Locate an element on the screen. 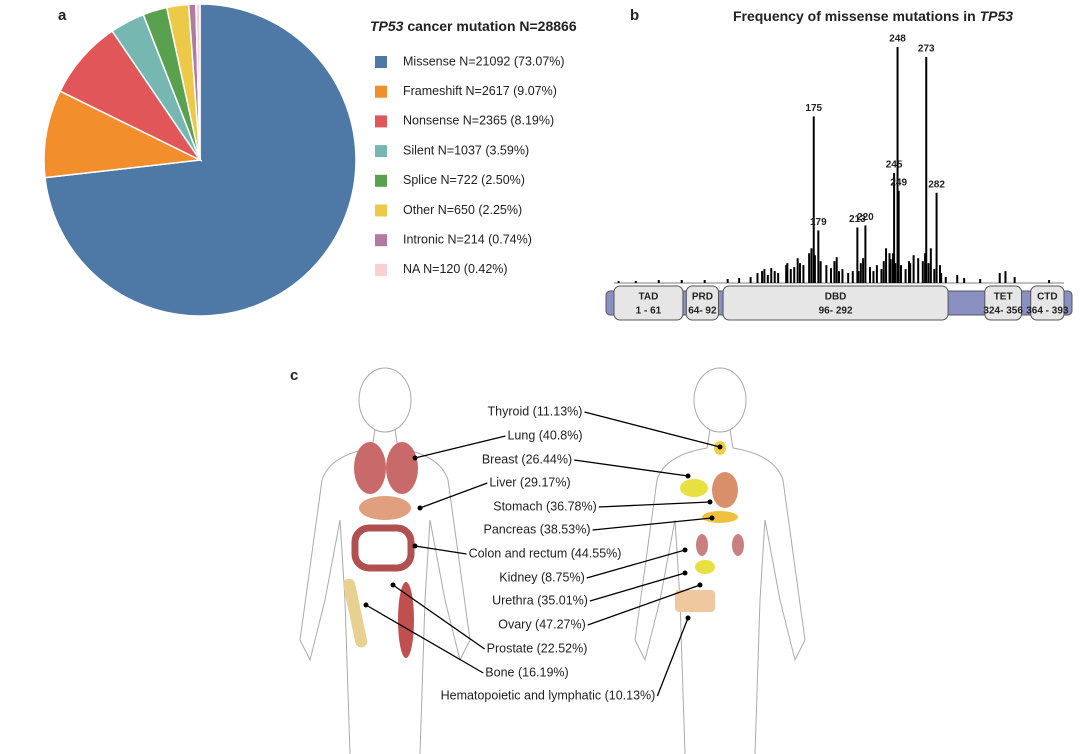 The width and height of the screenshot is (1080, 754). hotspot-label: 245 is located at coordinates (894, 165).